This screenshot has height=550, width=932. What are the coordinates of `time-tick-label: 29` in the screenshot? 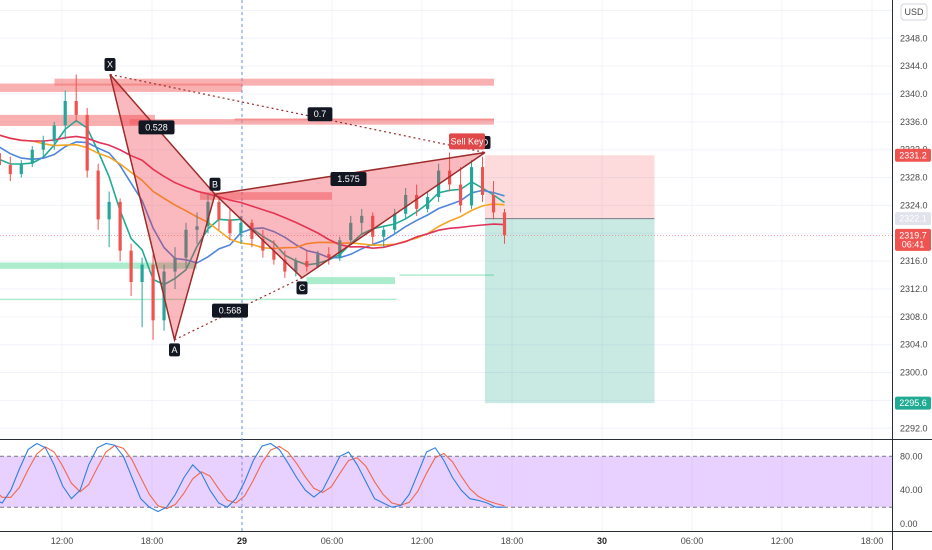 It's located at (242, 541).